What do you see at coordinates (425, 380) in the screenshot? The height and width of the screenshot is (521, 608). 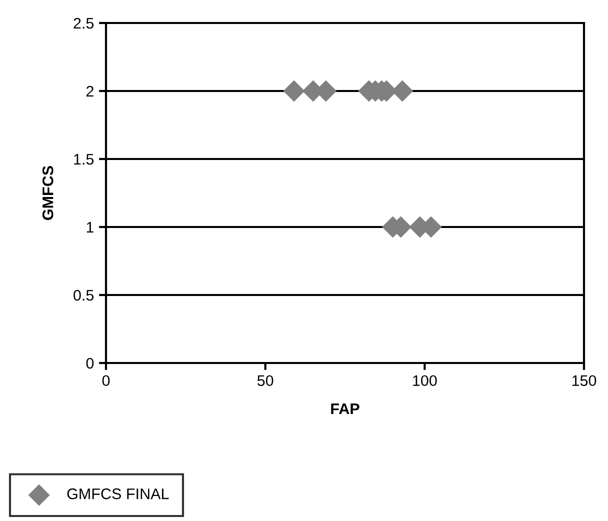 I see `x-tick-label: 100` at bounding box center [425, 380].